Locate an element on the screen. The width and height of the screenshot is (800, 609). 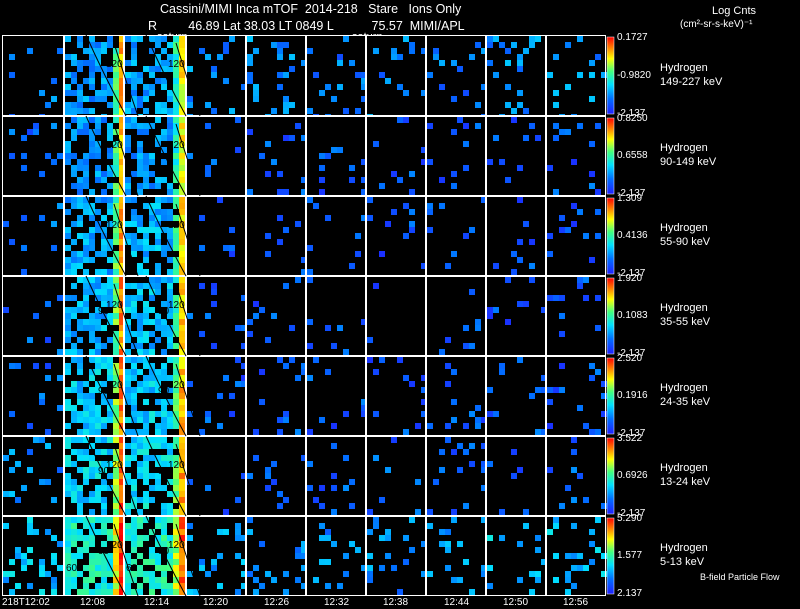
colorbar-label-min: -2.137 is located at coordinates (631, 513).